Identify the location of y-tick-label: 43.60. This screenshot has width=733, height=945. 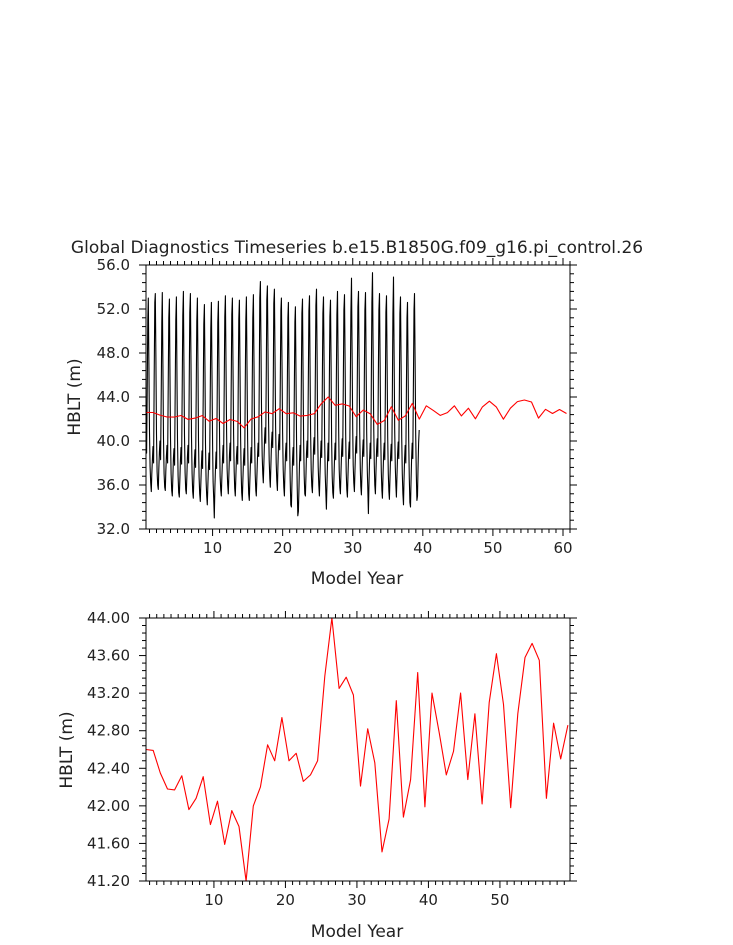
(108, 656).